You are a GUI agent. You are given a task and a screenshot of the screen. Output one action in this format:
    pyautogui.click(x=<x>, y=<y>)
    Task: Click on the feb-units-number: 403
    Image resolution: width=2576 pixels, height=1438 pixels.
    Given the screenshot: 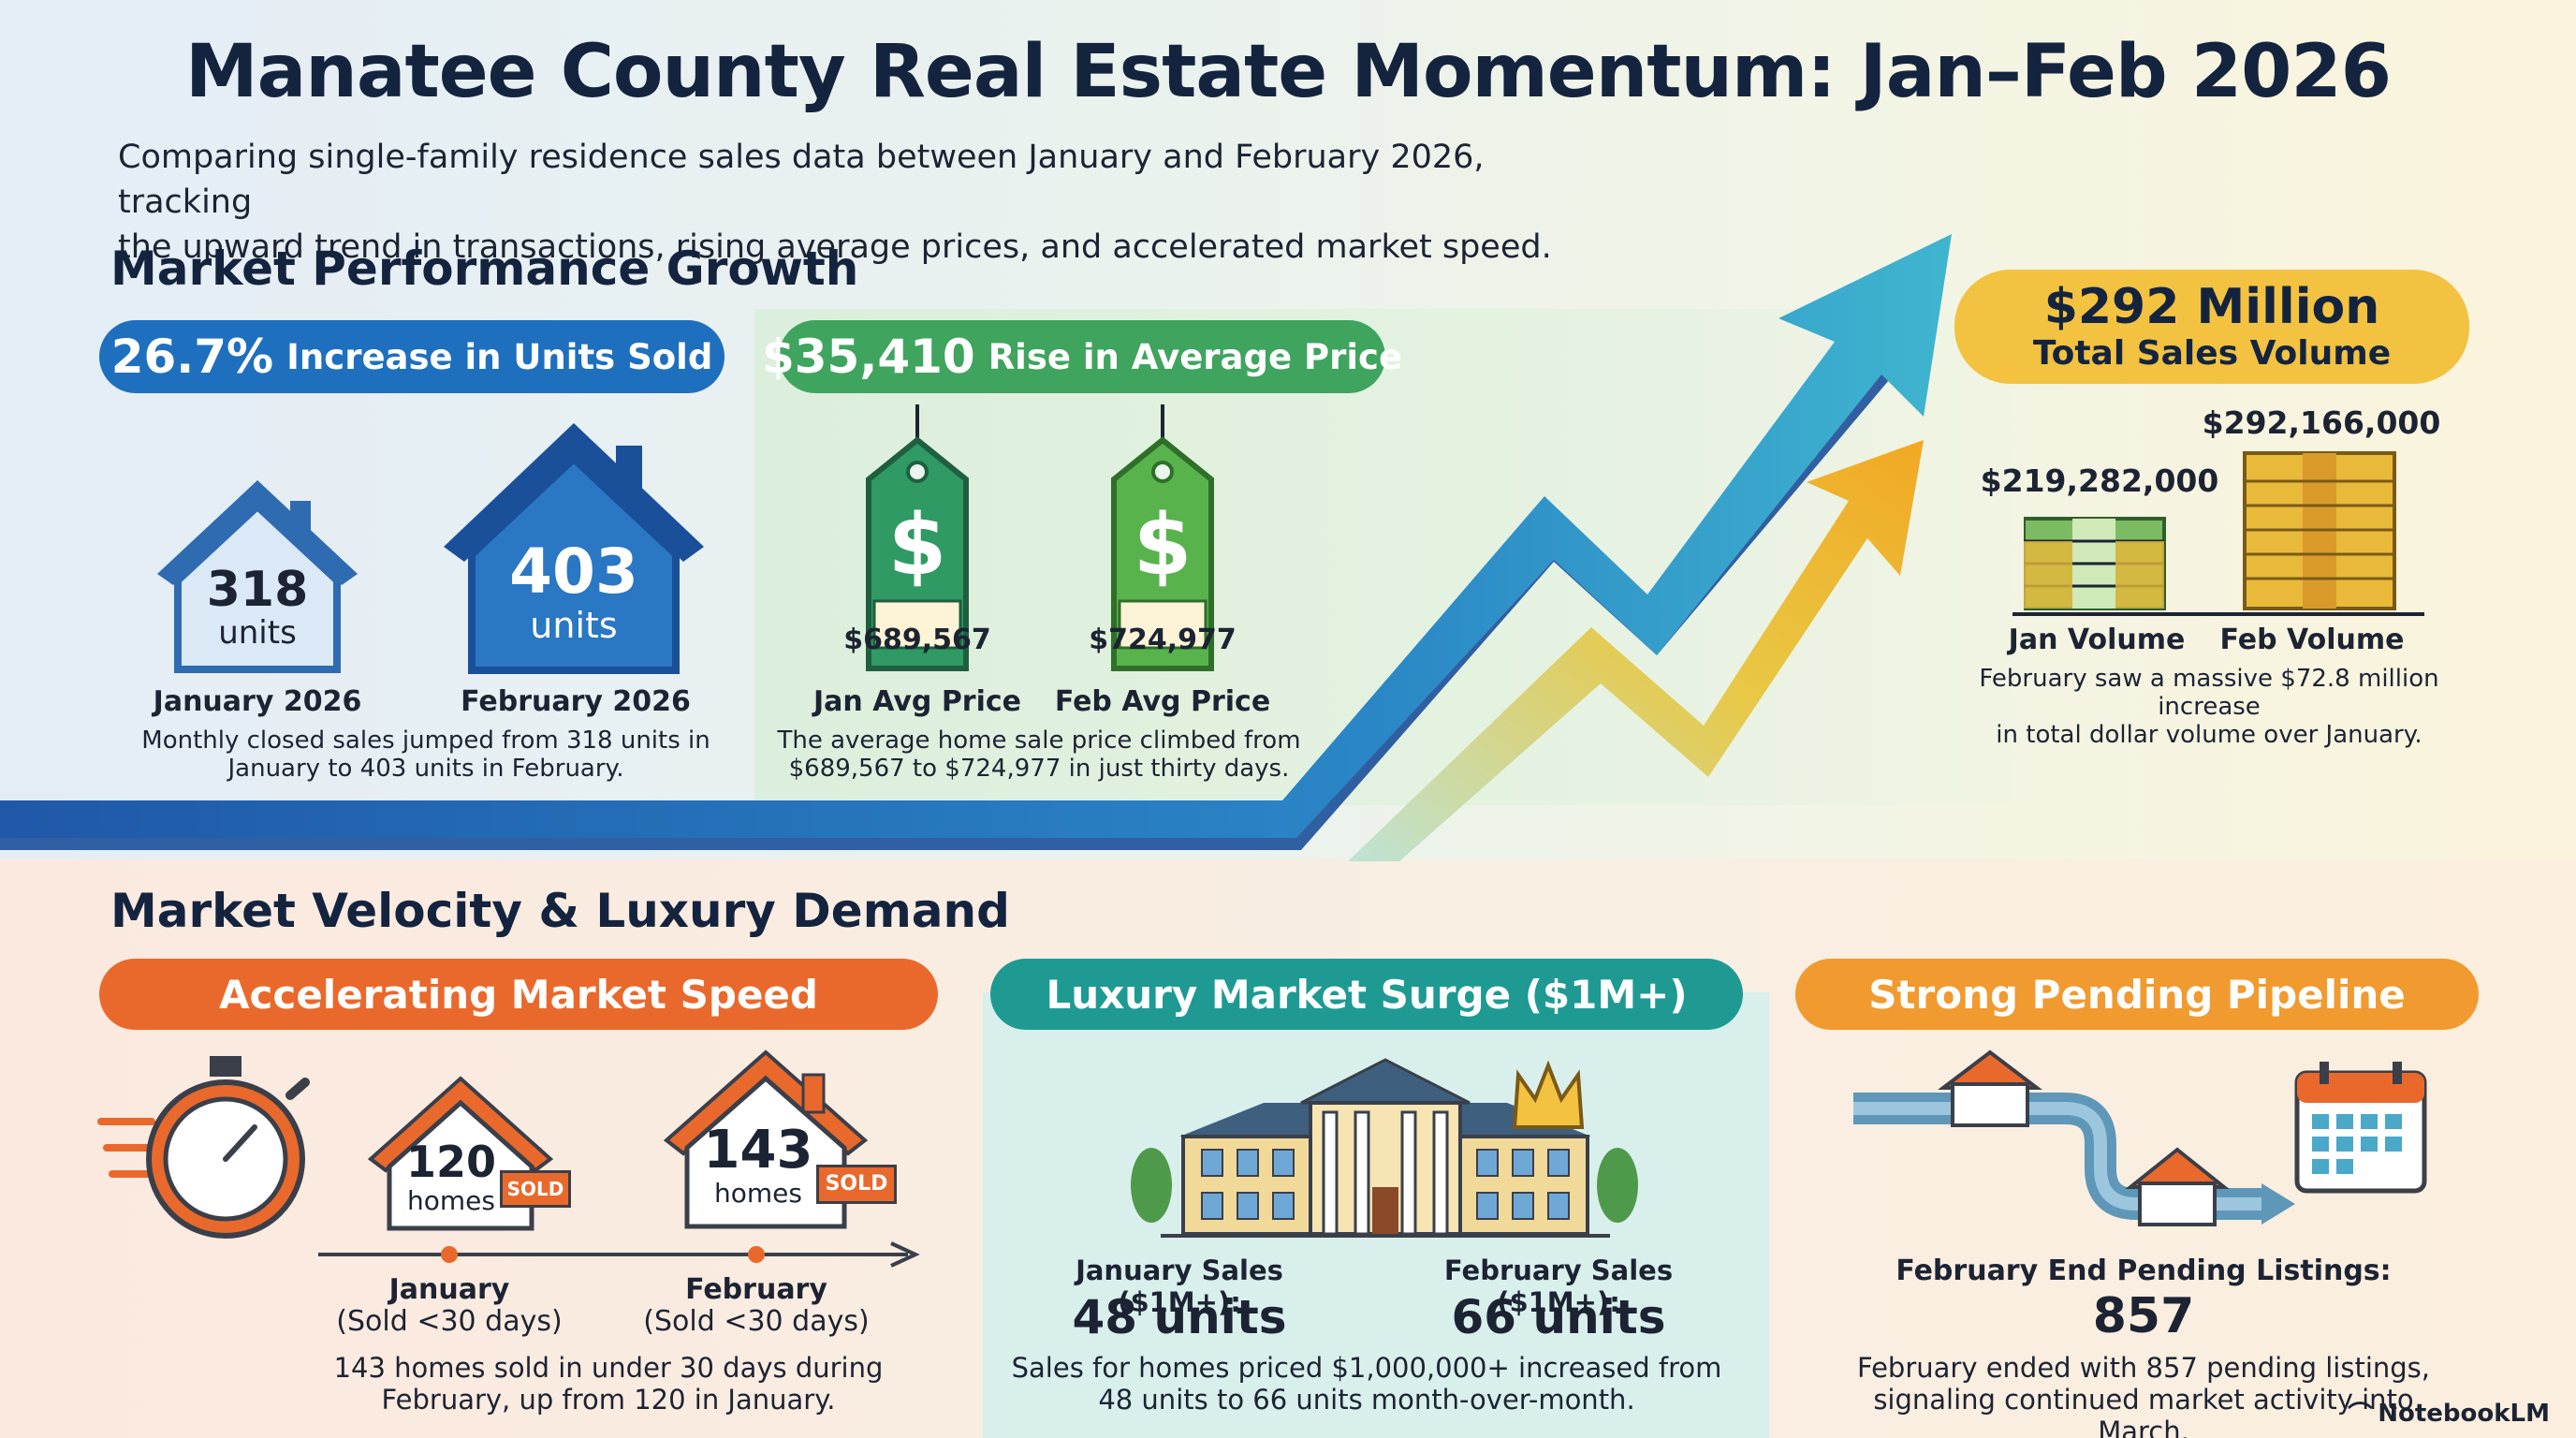 What is the action you would take?
    pyautogui.click(x=573, y=572)
    